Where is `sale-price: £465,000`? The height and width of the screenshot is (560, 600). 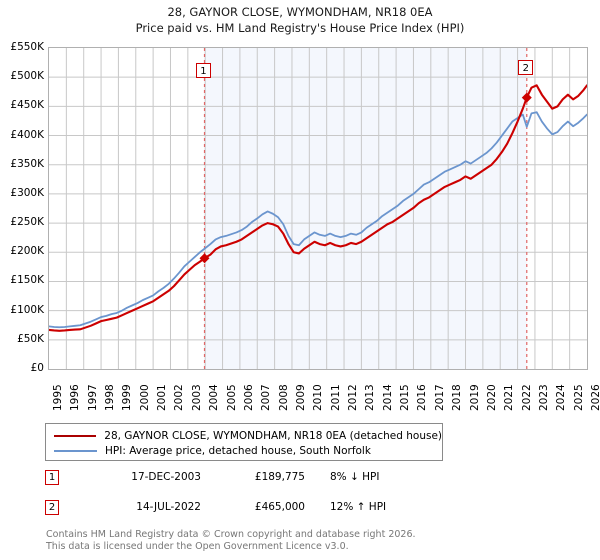 sale-price: £465,000 is located at coordinates (279, 507).